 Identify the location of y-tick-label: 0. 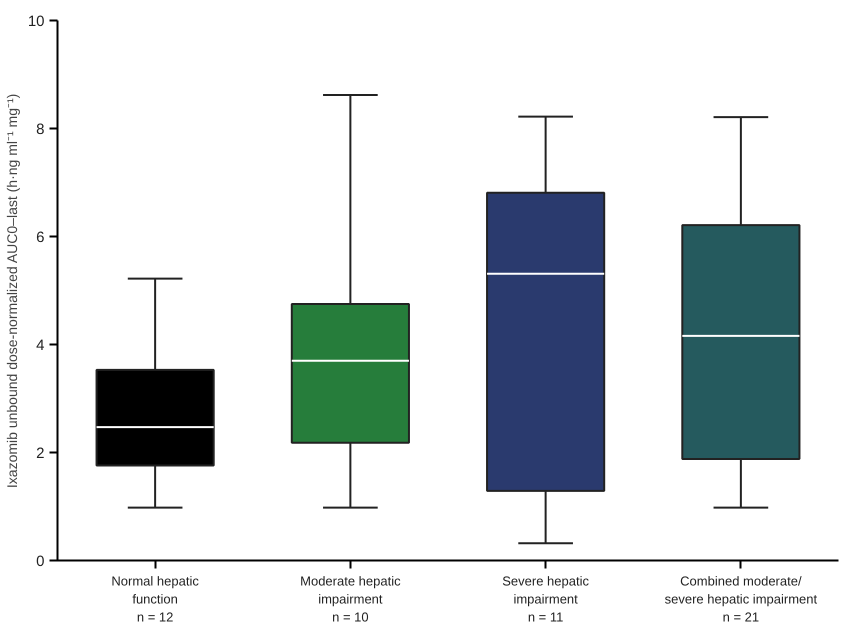
(40, 561).